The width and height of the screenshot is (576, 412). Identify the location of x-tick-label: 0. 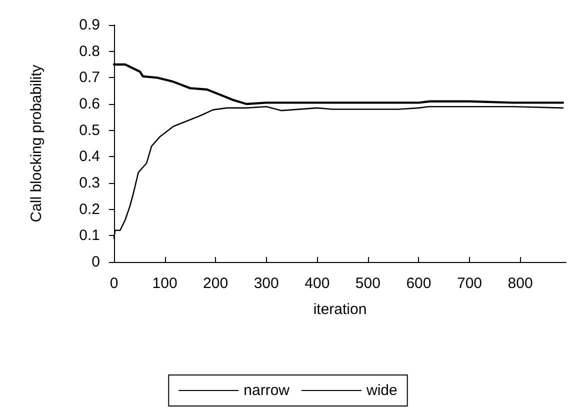
(114, 283).